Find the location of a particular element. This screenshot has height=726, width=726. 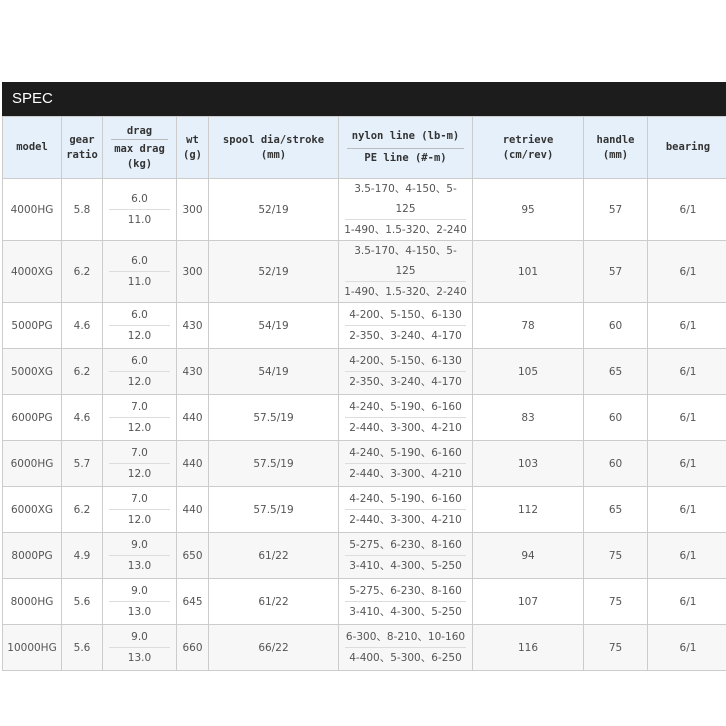

cell-drag: 9.0 13.0 is located at coordinates (139, 601).